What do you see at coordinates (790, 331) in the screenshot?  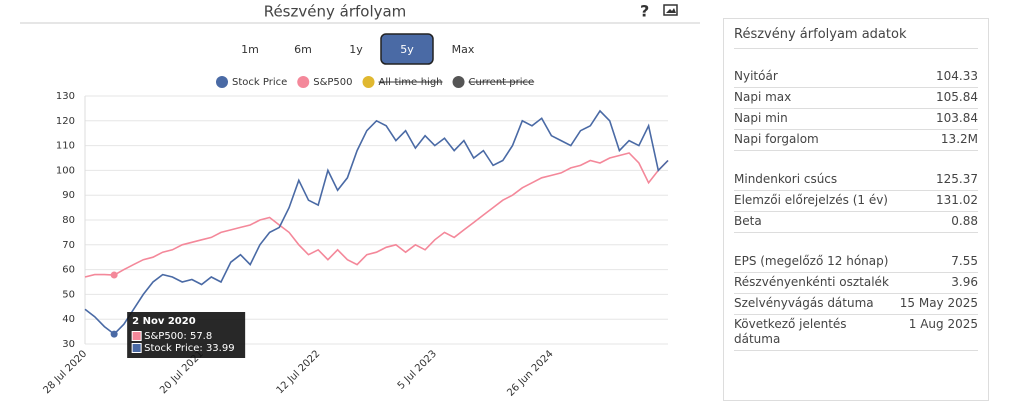 I see `row-label: Következő jelentés dátuma` at bounding box center [790, 331].